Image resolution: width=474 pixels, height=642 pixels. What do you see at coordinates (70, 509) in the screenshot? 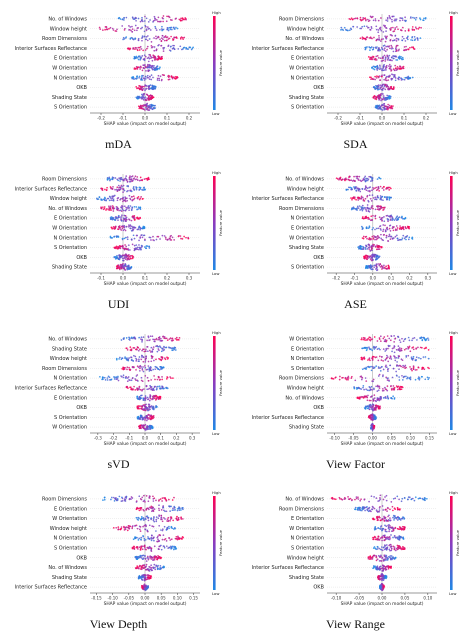
I see `feature-label: E Orientation` at bounding box center [70, 509].